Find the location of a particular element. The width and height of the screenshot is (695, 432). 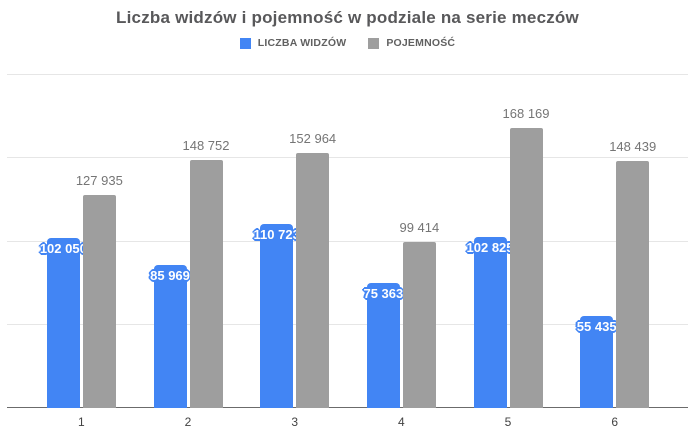

bar-value-label: 99 414 is located at coordinates (419, 228).